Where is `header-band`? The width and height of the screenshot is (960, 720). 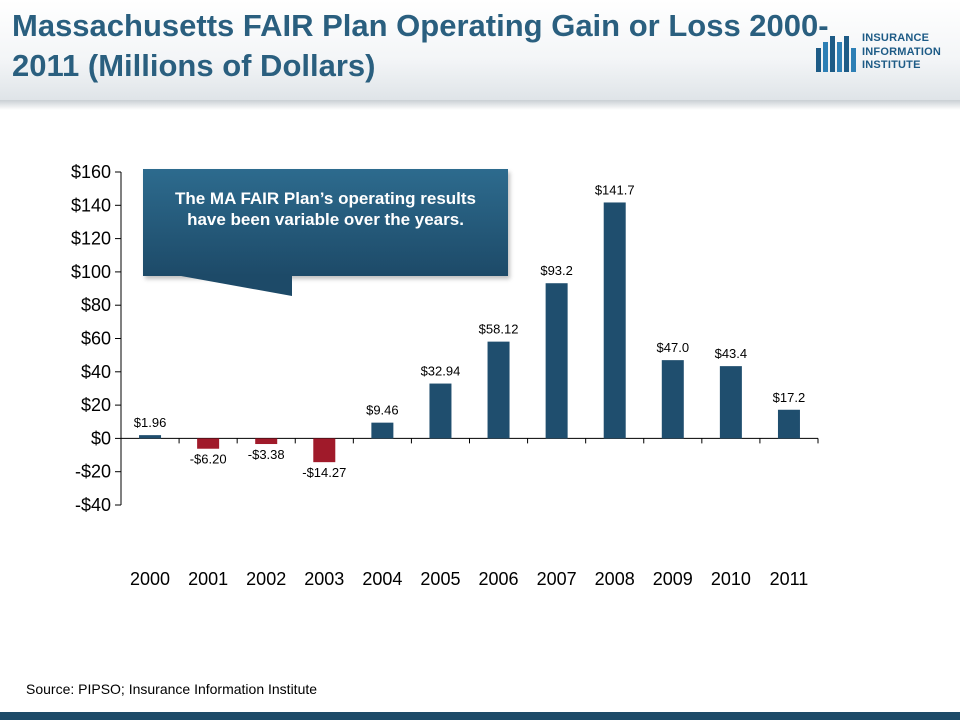
header-band is located at coordinates (480, 50).